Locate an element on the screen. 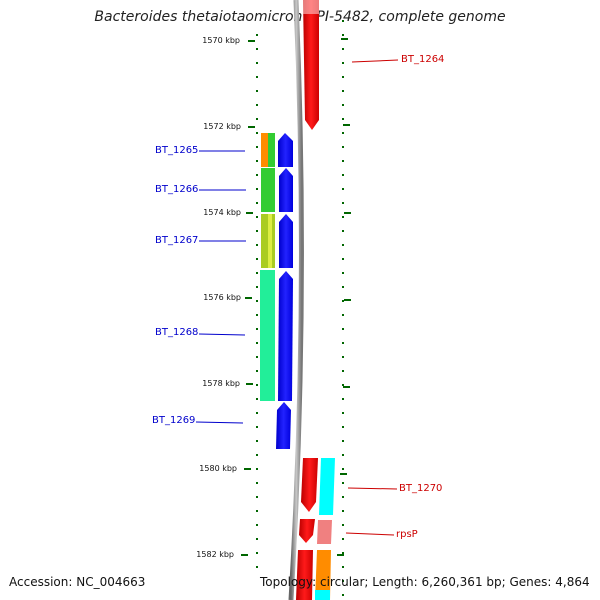  leader-lines-right is located at coordinates (372, 297).